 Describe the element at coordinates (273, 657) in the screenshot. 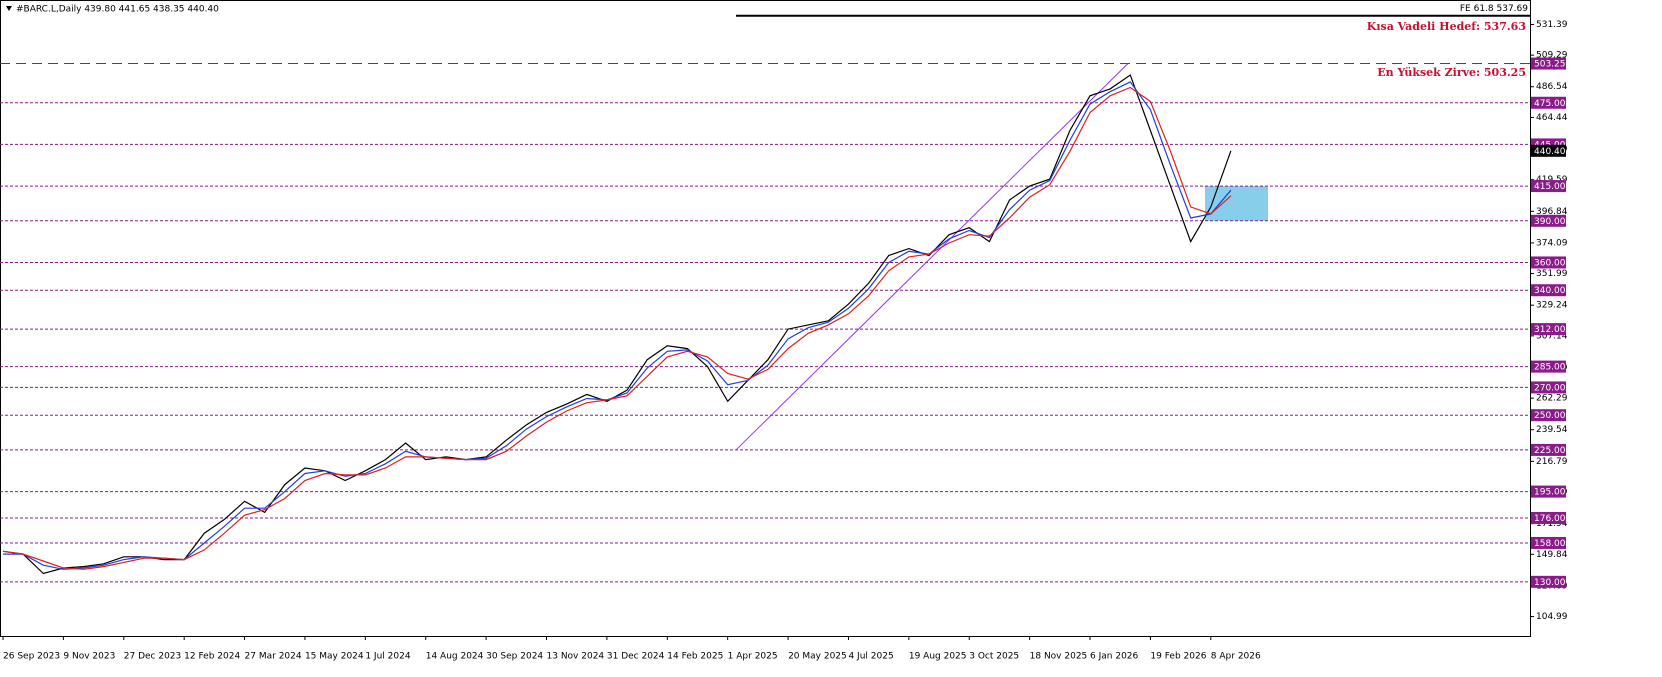

I see `x-tick-label: 27 Mar 2024` at that location.